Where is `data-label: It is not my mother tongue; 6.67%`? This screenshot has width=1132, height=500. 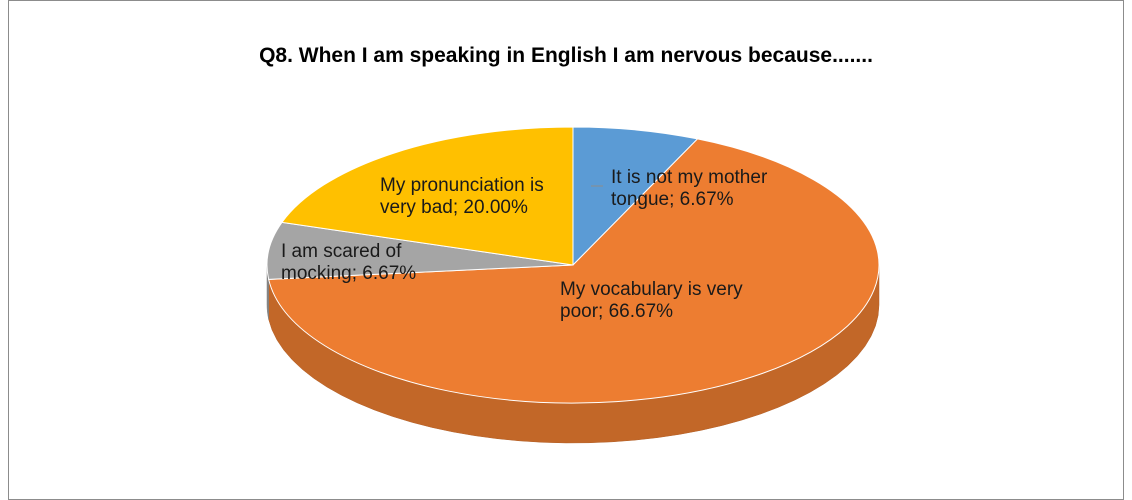 data-label: It is not my mother tongue; 6.67% is located at coordinates (689, 188).